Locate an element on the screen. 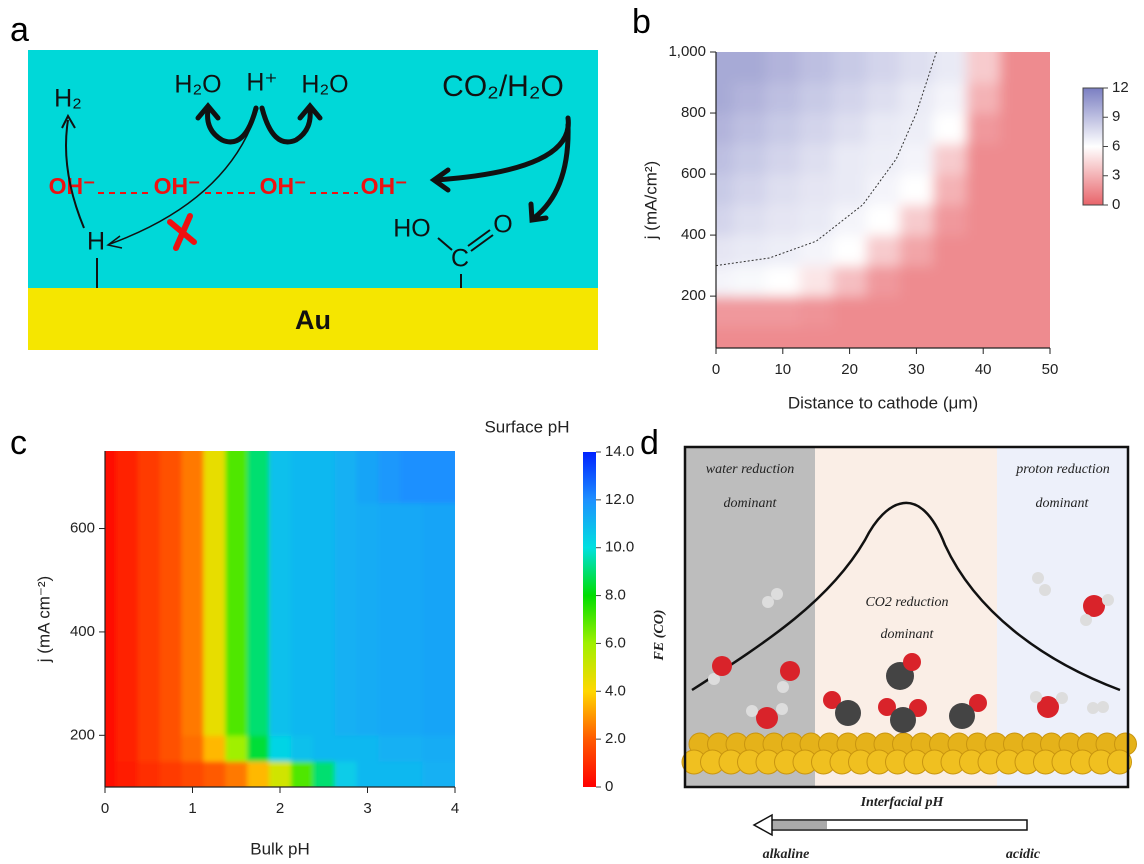 This screenshot has height=864, width=1144. atom-o is located at coordinates (887, 707).